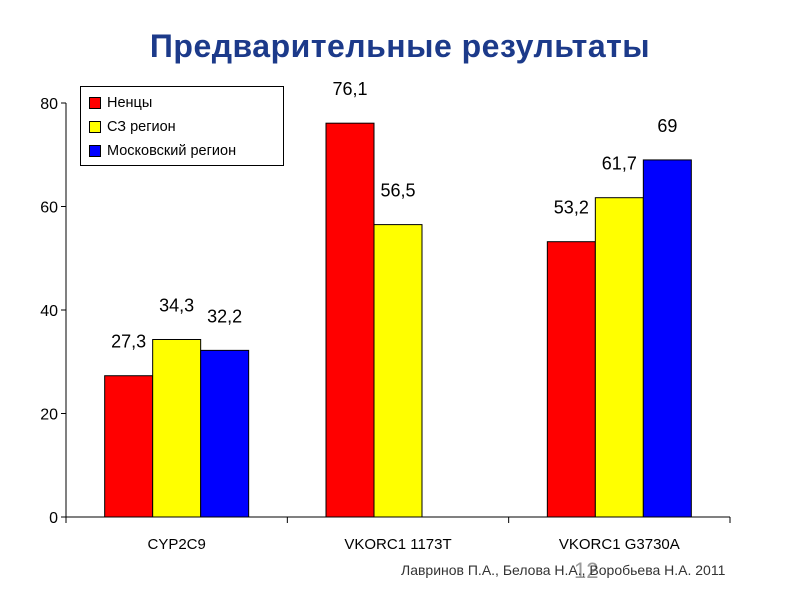  I want to click on legend-label-nentsy: Ненцы, so click(130, 103).